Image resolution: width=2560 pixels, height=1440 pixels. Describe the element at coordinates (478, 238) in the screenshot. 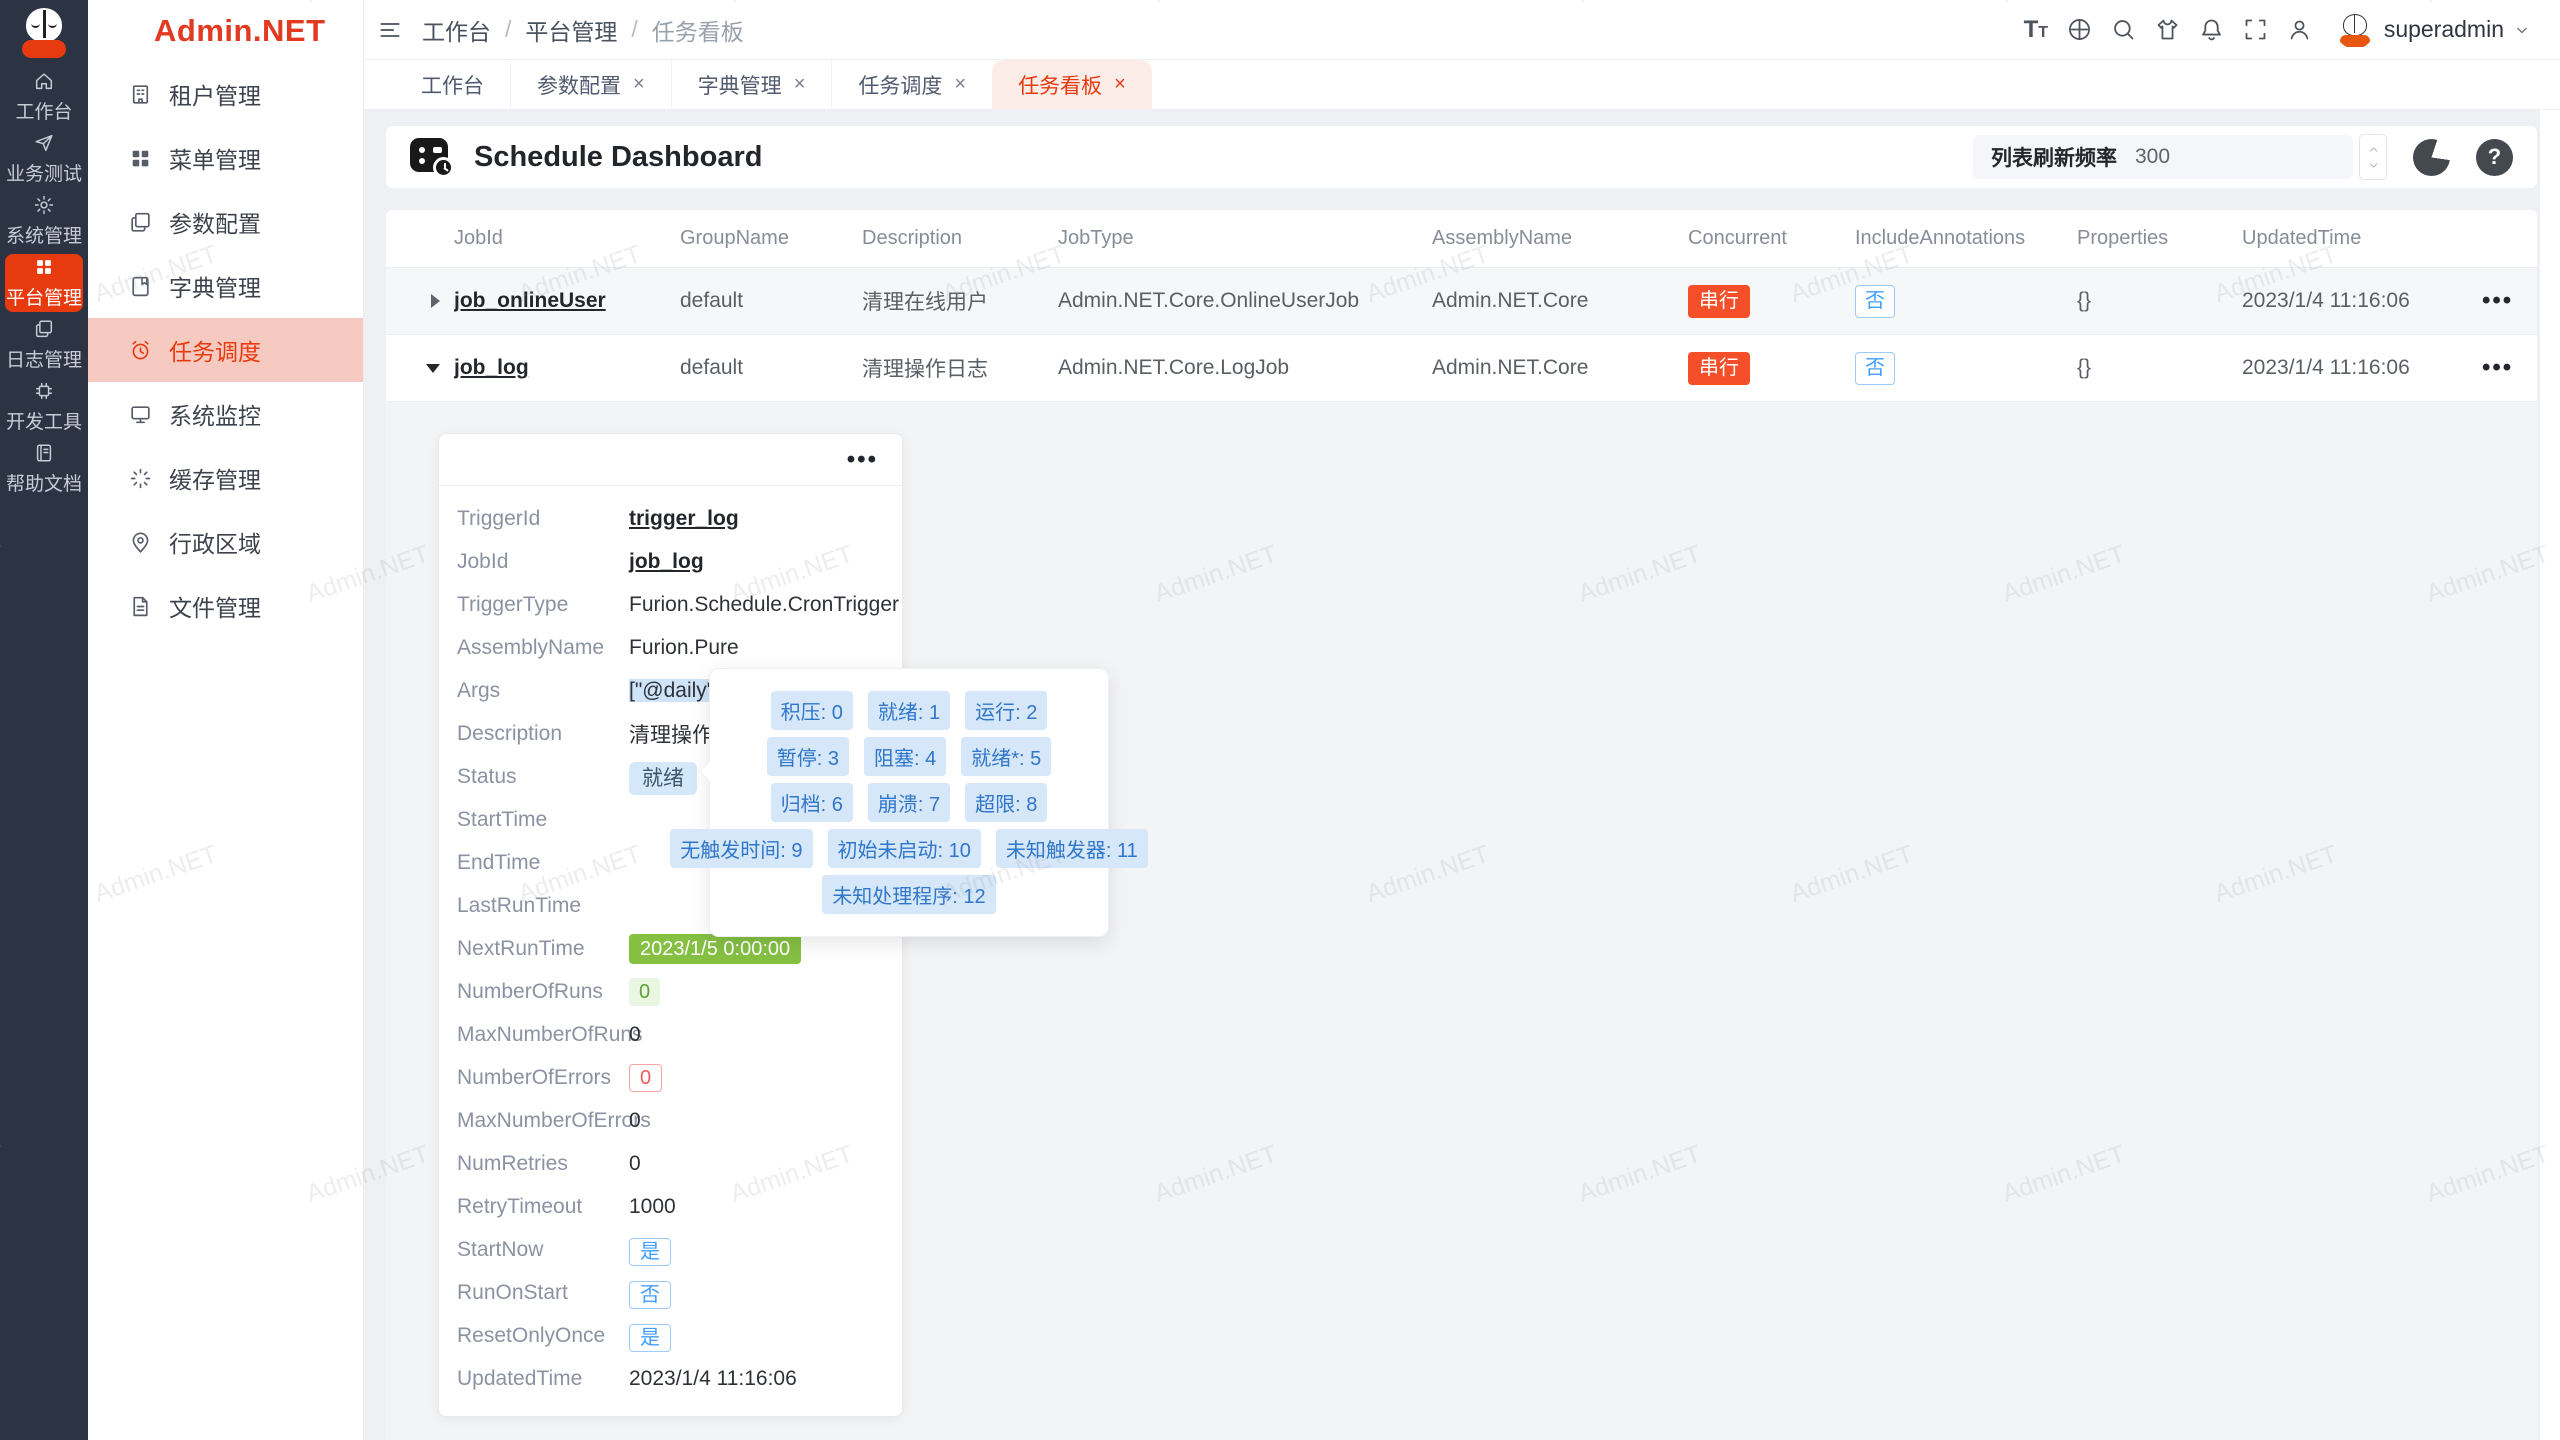

I see `column-header-JobId: JobId` at that location.